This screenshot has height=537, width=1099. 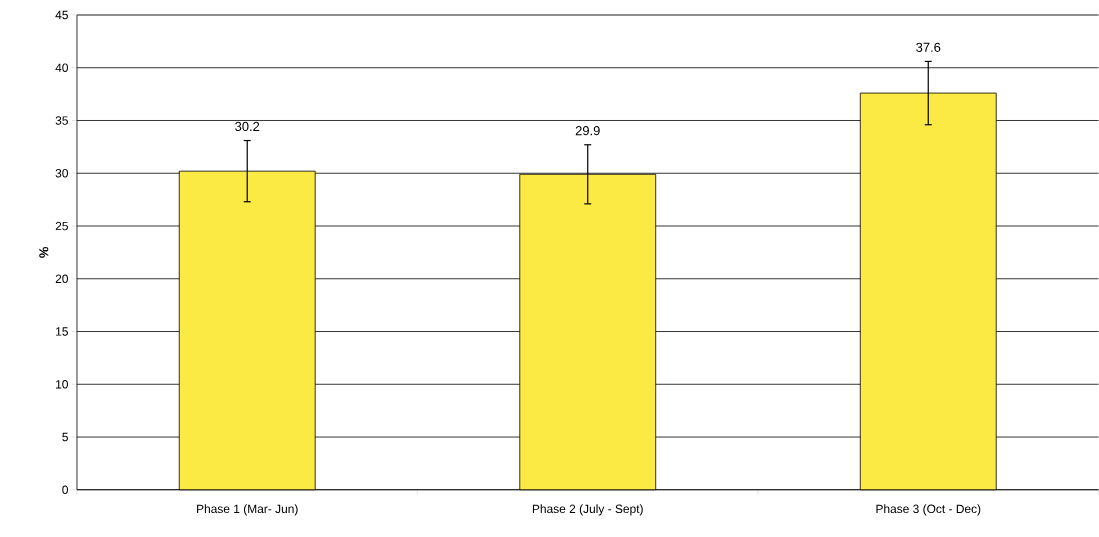 What do you see at coordinates (587, 510) in the screenshot?
I see `x-tick-label: Phase 2 (July - Sept)` at bounding box center [587, 510].